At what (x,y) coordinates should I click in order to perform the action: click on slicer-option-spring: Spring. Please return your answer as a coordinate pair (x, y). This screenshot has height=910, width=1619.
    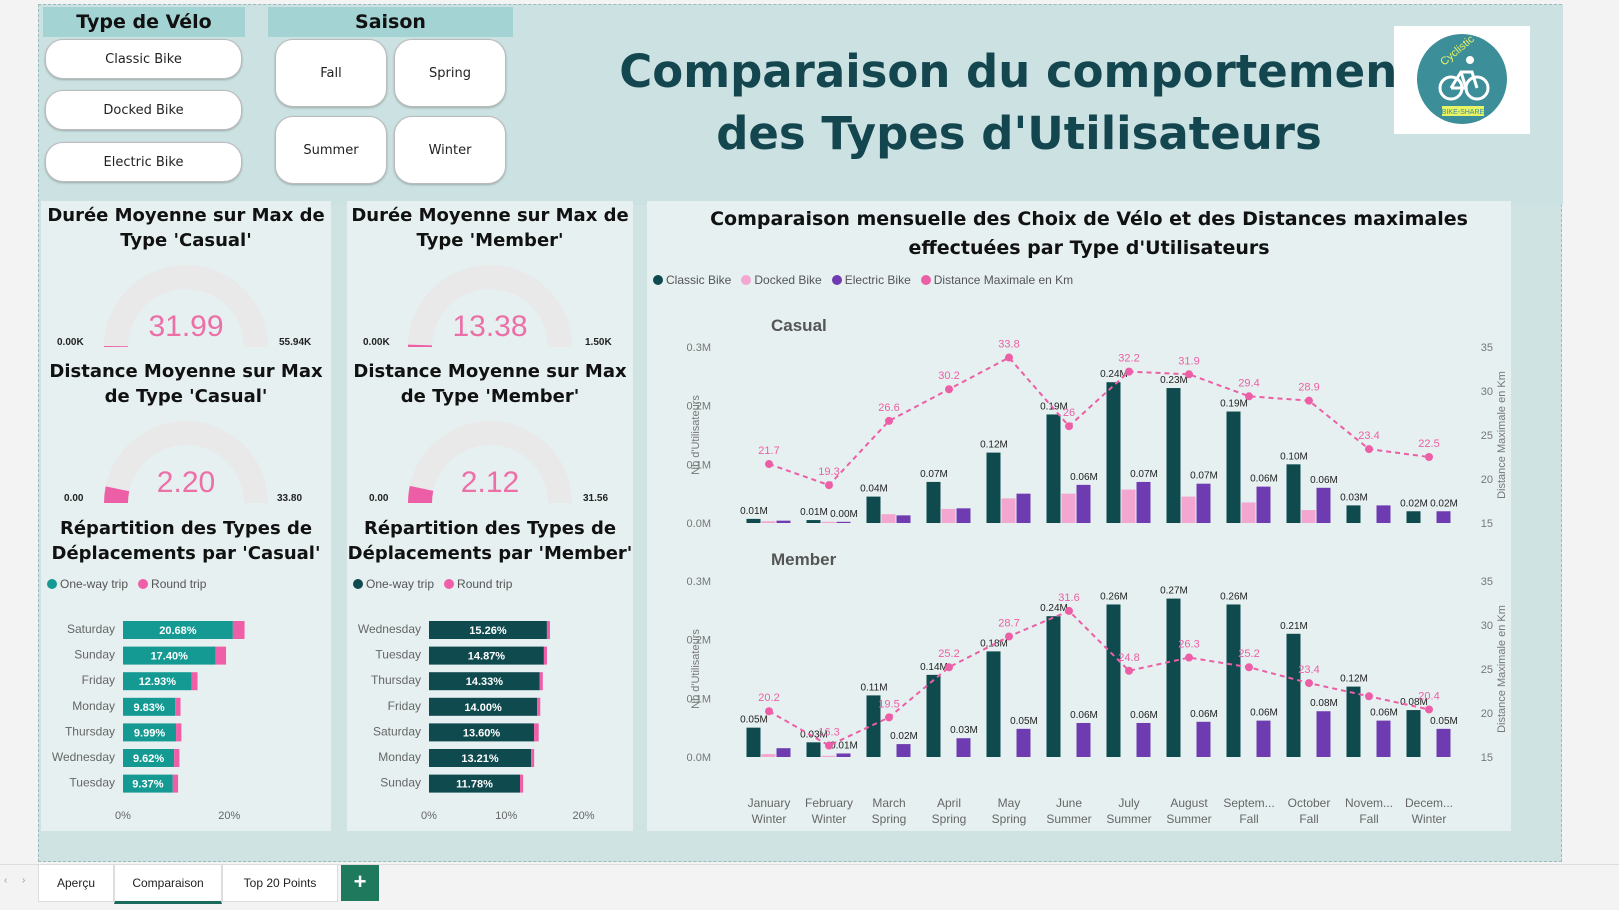
    Looking at the image, I should click on (450, 73).